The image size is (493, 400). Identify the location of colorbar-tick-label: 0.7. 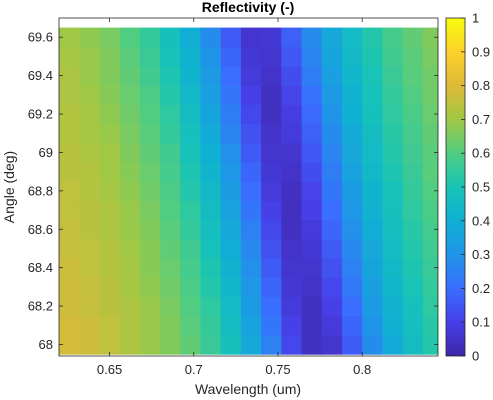
(481, 119).